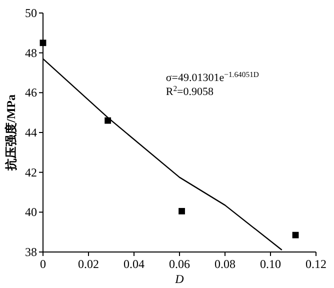 This screenshot has width=334, height=288. What do you see at coordinates (88, 264) in the screenshot?
I see `x-tick-label: 0.02` at bounding box center [88, 264].